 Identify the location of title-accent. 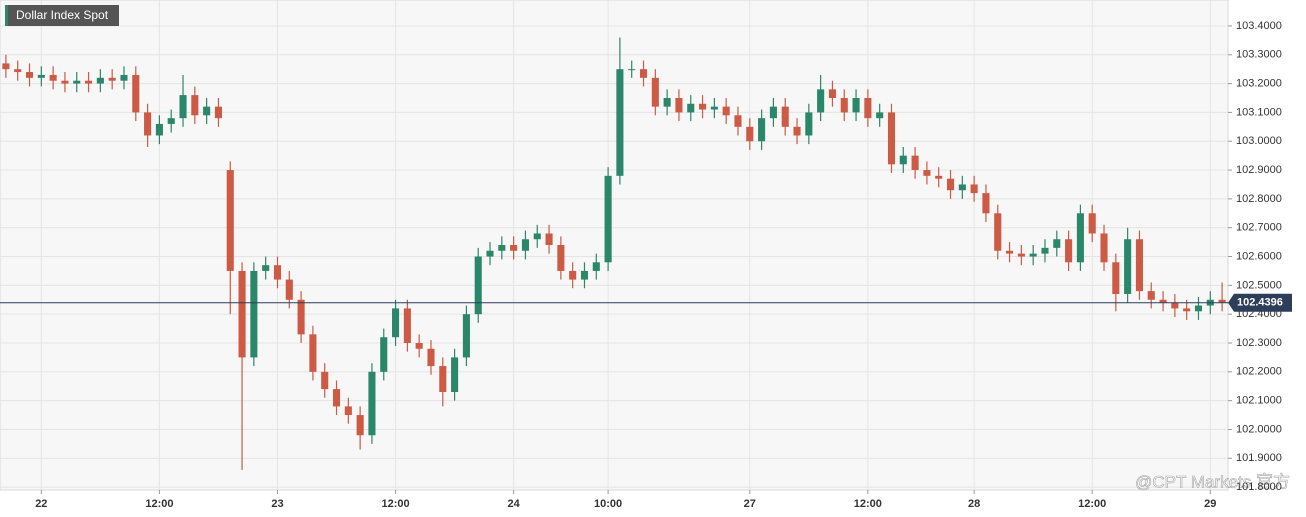
(6, 15).